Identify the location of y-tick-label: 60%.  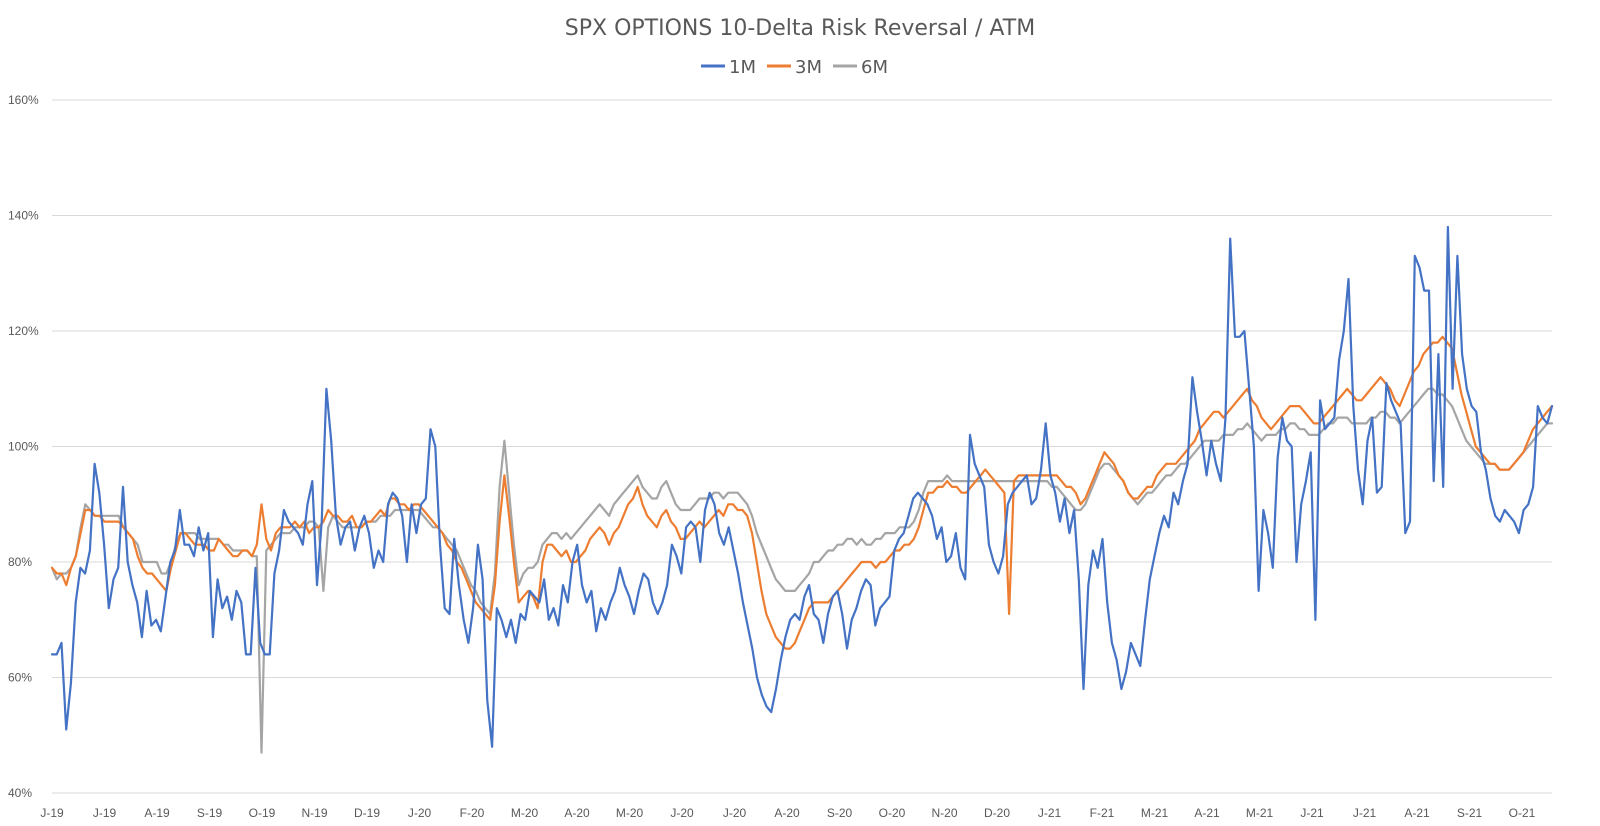
(20, 678).